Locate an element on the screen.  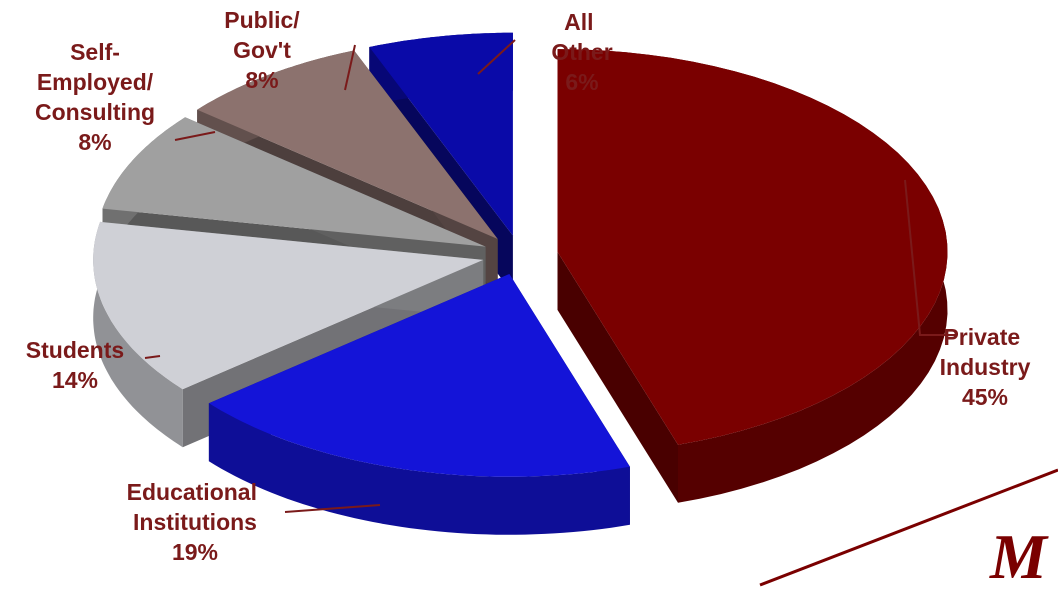
category-label: Self-Employed/Consulting is located at coordinates (95, 82).